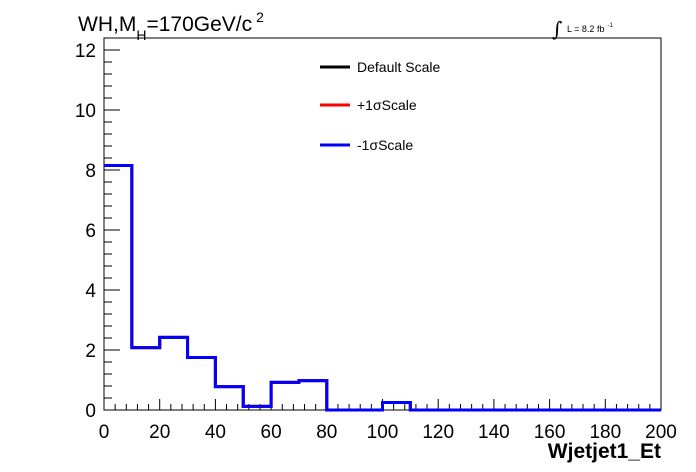 Image resolution: width=696 pixels, height=472 pixels. I want to click on luminosity-text: L = 8.2 fb, so click(585, 29).